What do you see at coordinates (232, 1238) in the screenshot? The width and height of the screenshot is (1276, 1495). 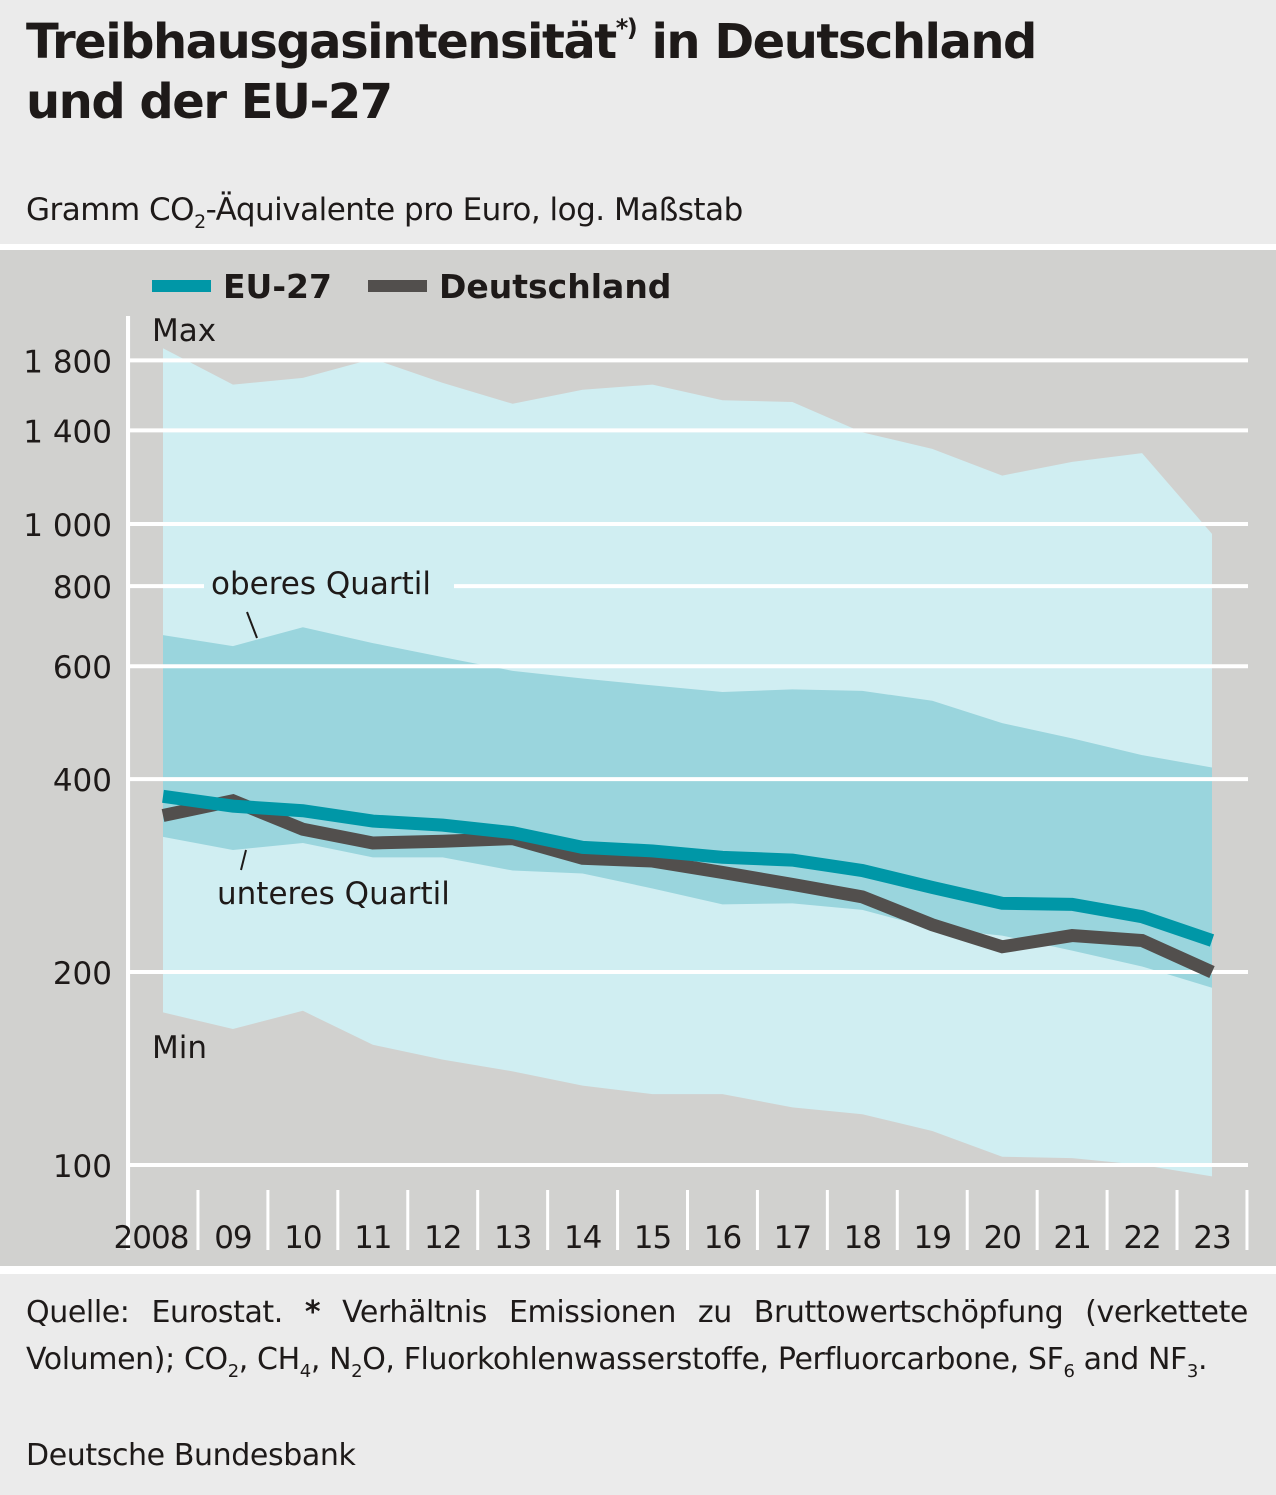 I see `x-tick-label: 09` at bounding box center [232, 1238].